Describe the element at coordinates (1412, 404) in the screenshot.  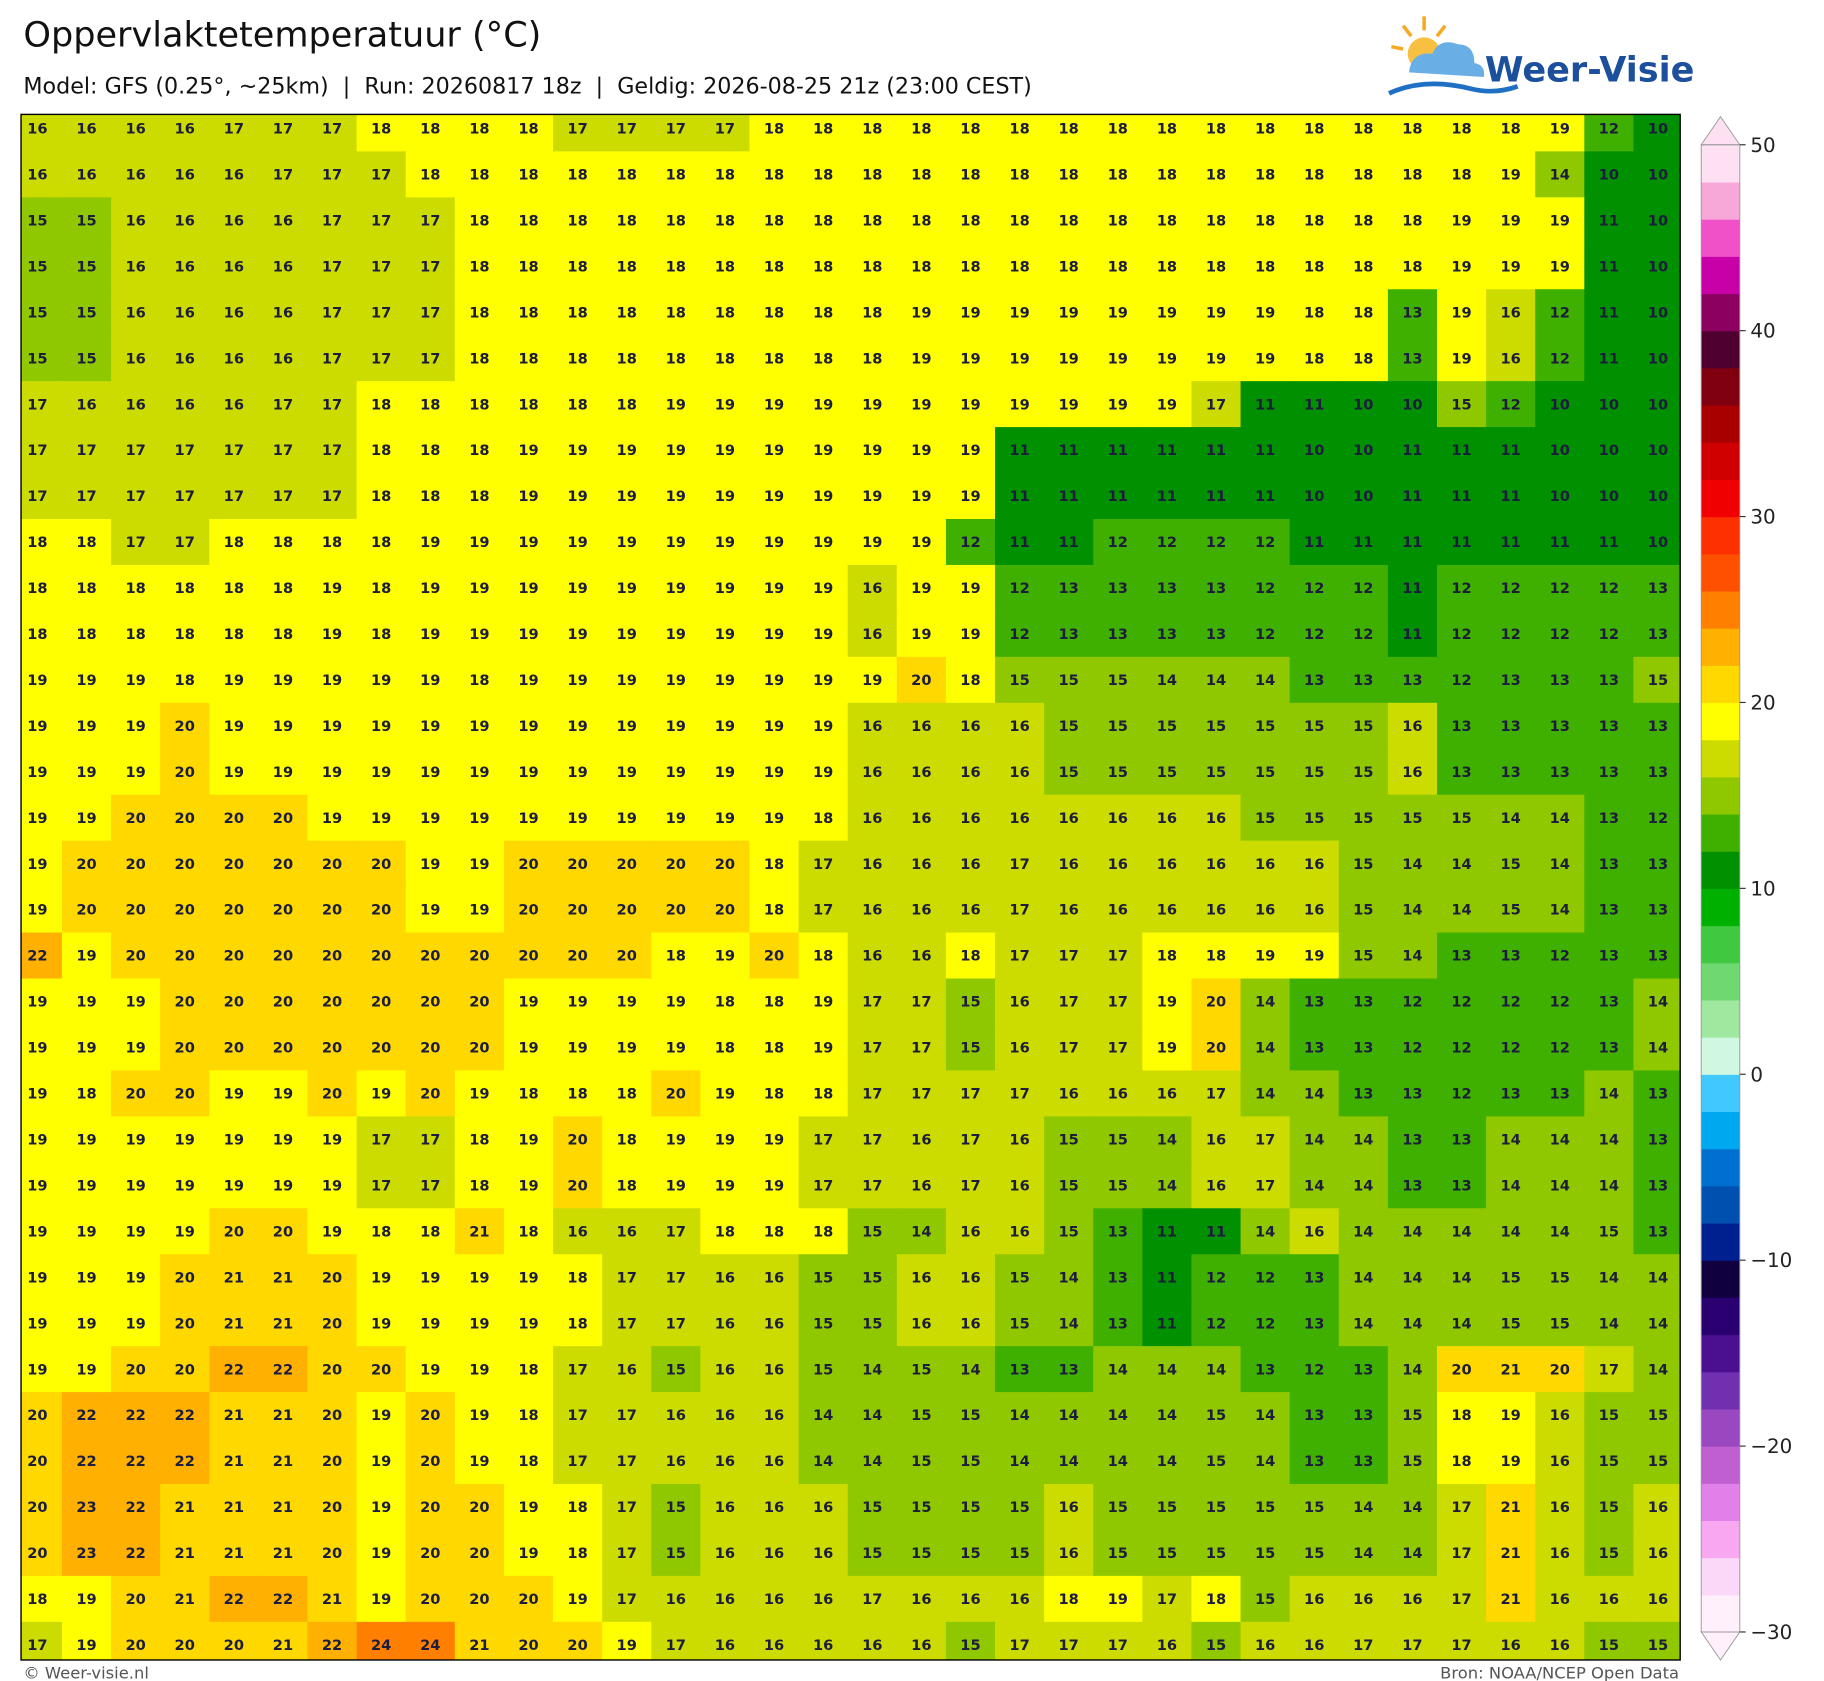
I see `cell-value: 10` at that location.